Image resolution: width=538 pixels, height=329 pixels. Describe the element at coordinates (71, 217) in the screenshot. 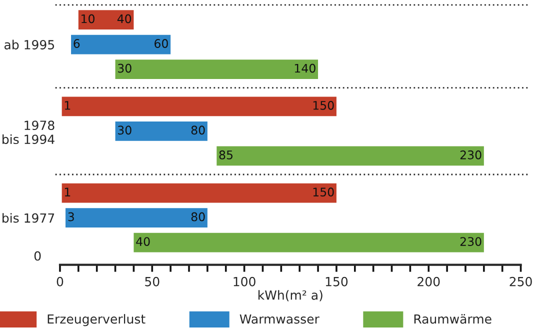

I see `text: 3` at that location.